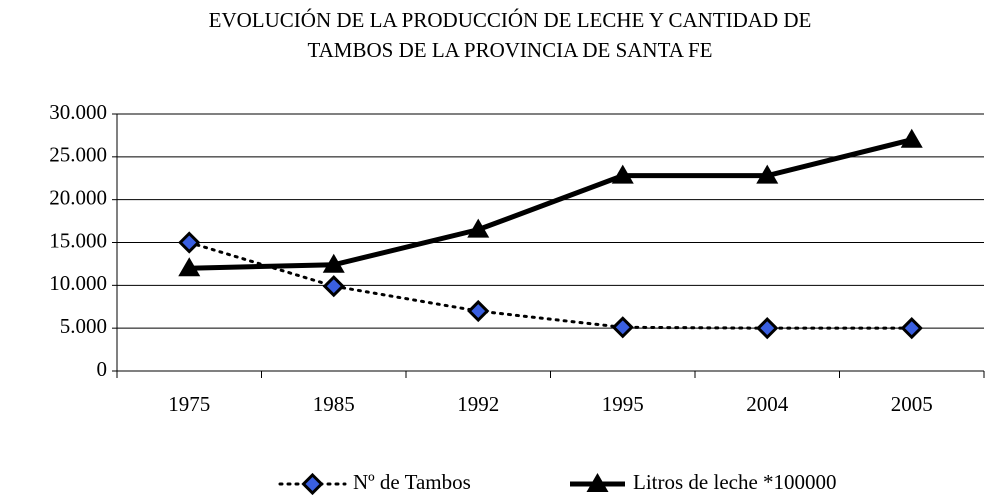  Describe the element at coordinates (735, 482) in the screenshot. I see `legend-label: Litros de leche *100000` at that location.